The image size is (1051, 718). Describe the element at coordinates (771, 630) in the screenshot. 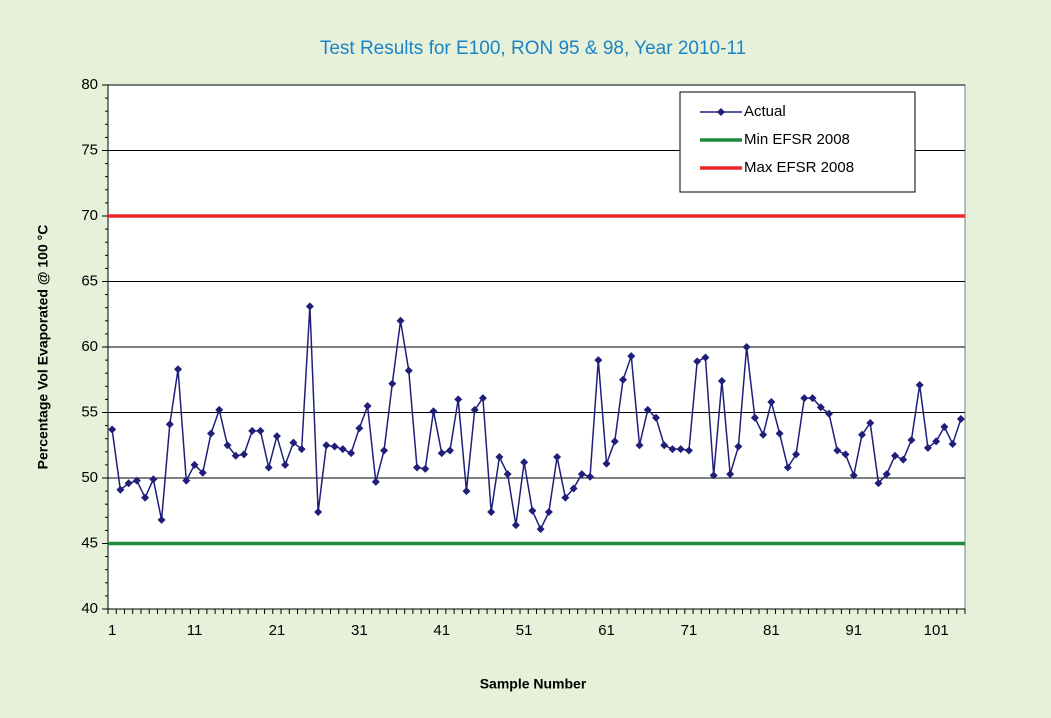

I see `x-tick-label: 81` at that location.